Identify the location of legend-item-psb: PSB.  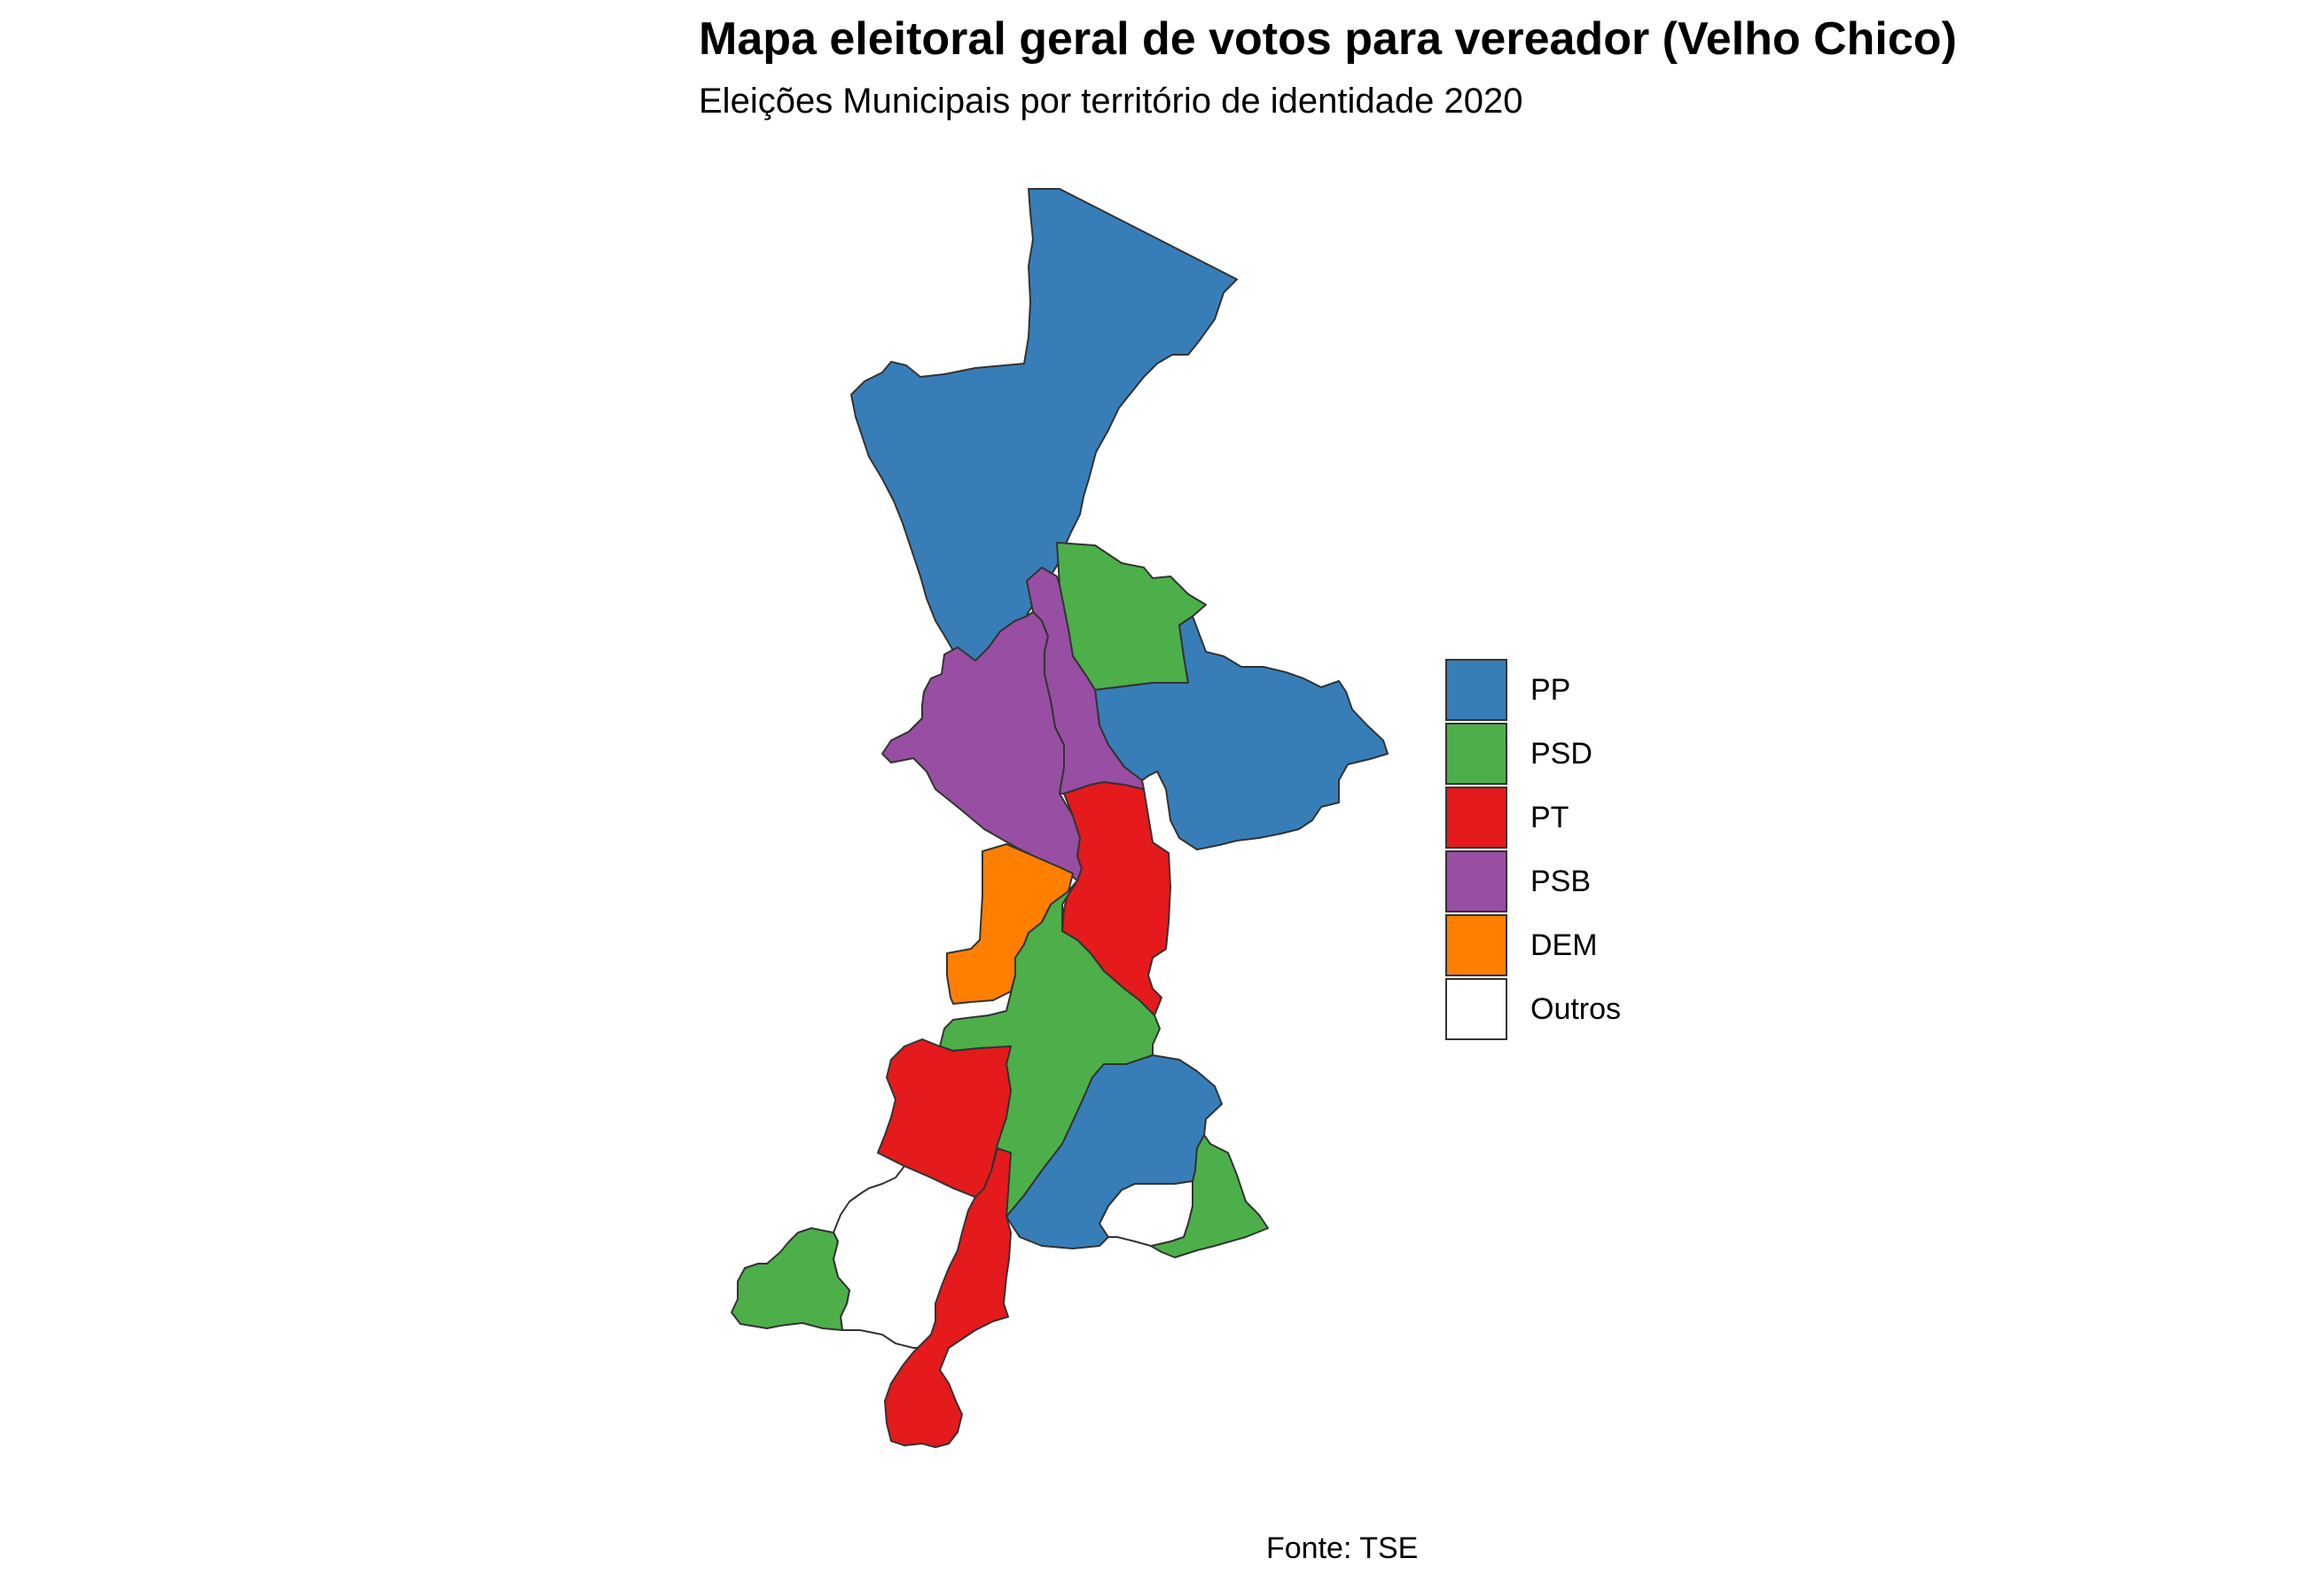
(1533, 881).